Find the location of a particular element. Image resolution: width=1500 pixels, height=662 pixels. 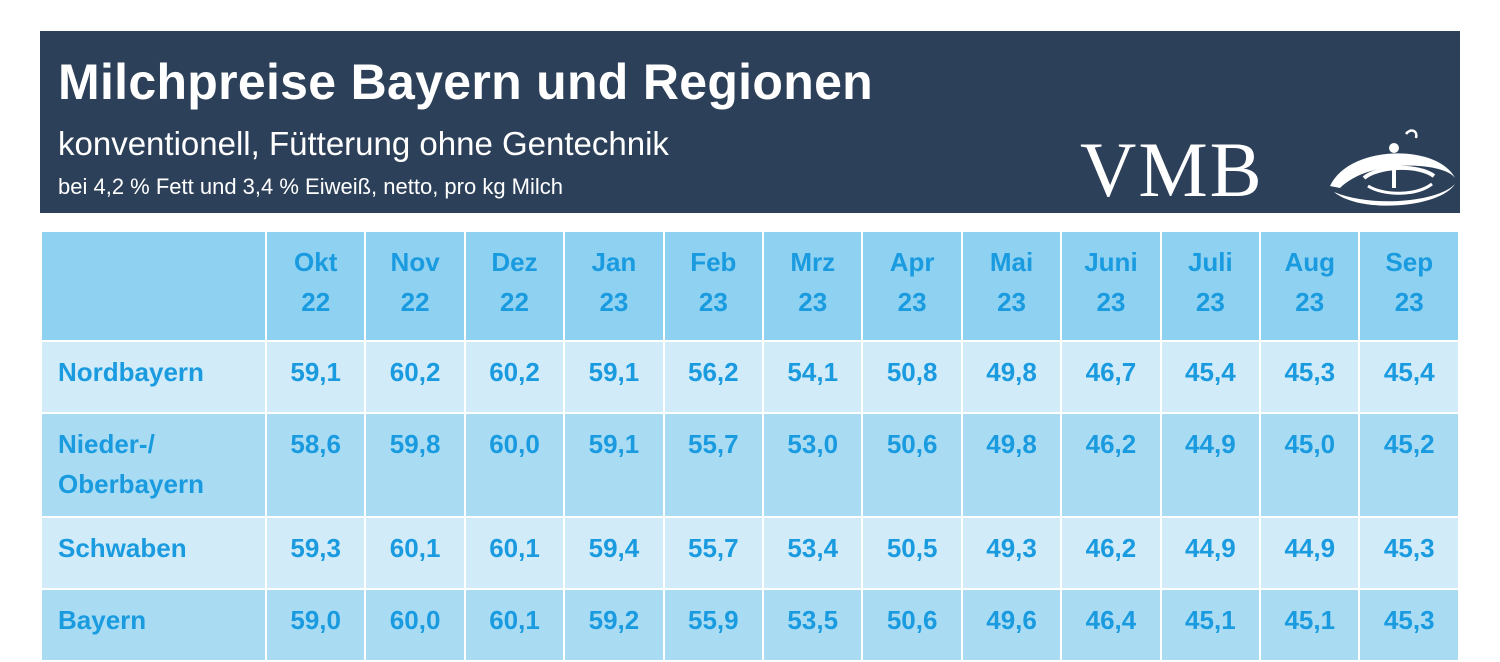

month-header-cell: Okt 22 is located at coordinates (315, 286).